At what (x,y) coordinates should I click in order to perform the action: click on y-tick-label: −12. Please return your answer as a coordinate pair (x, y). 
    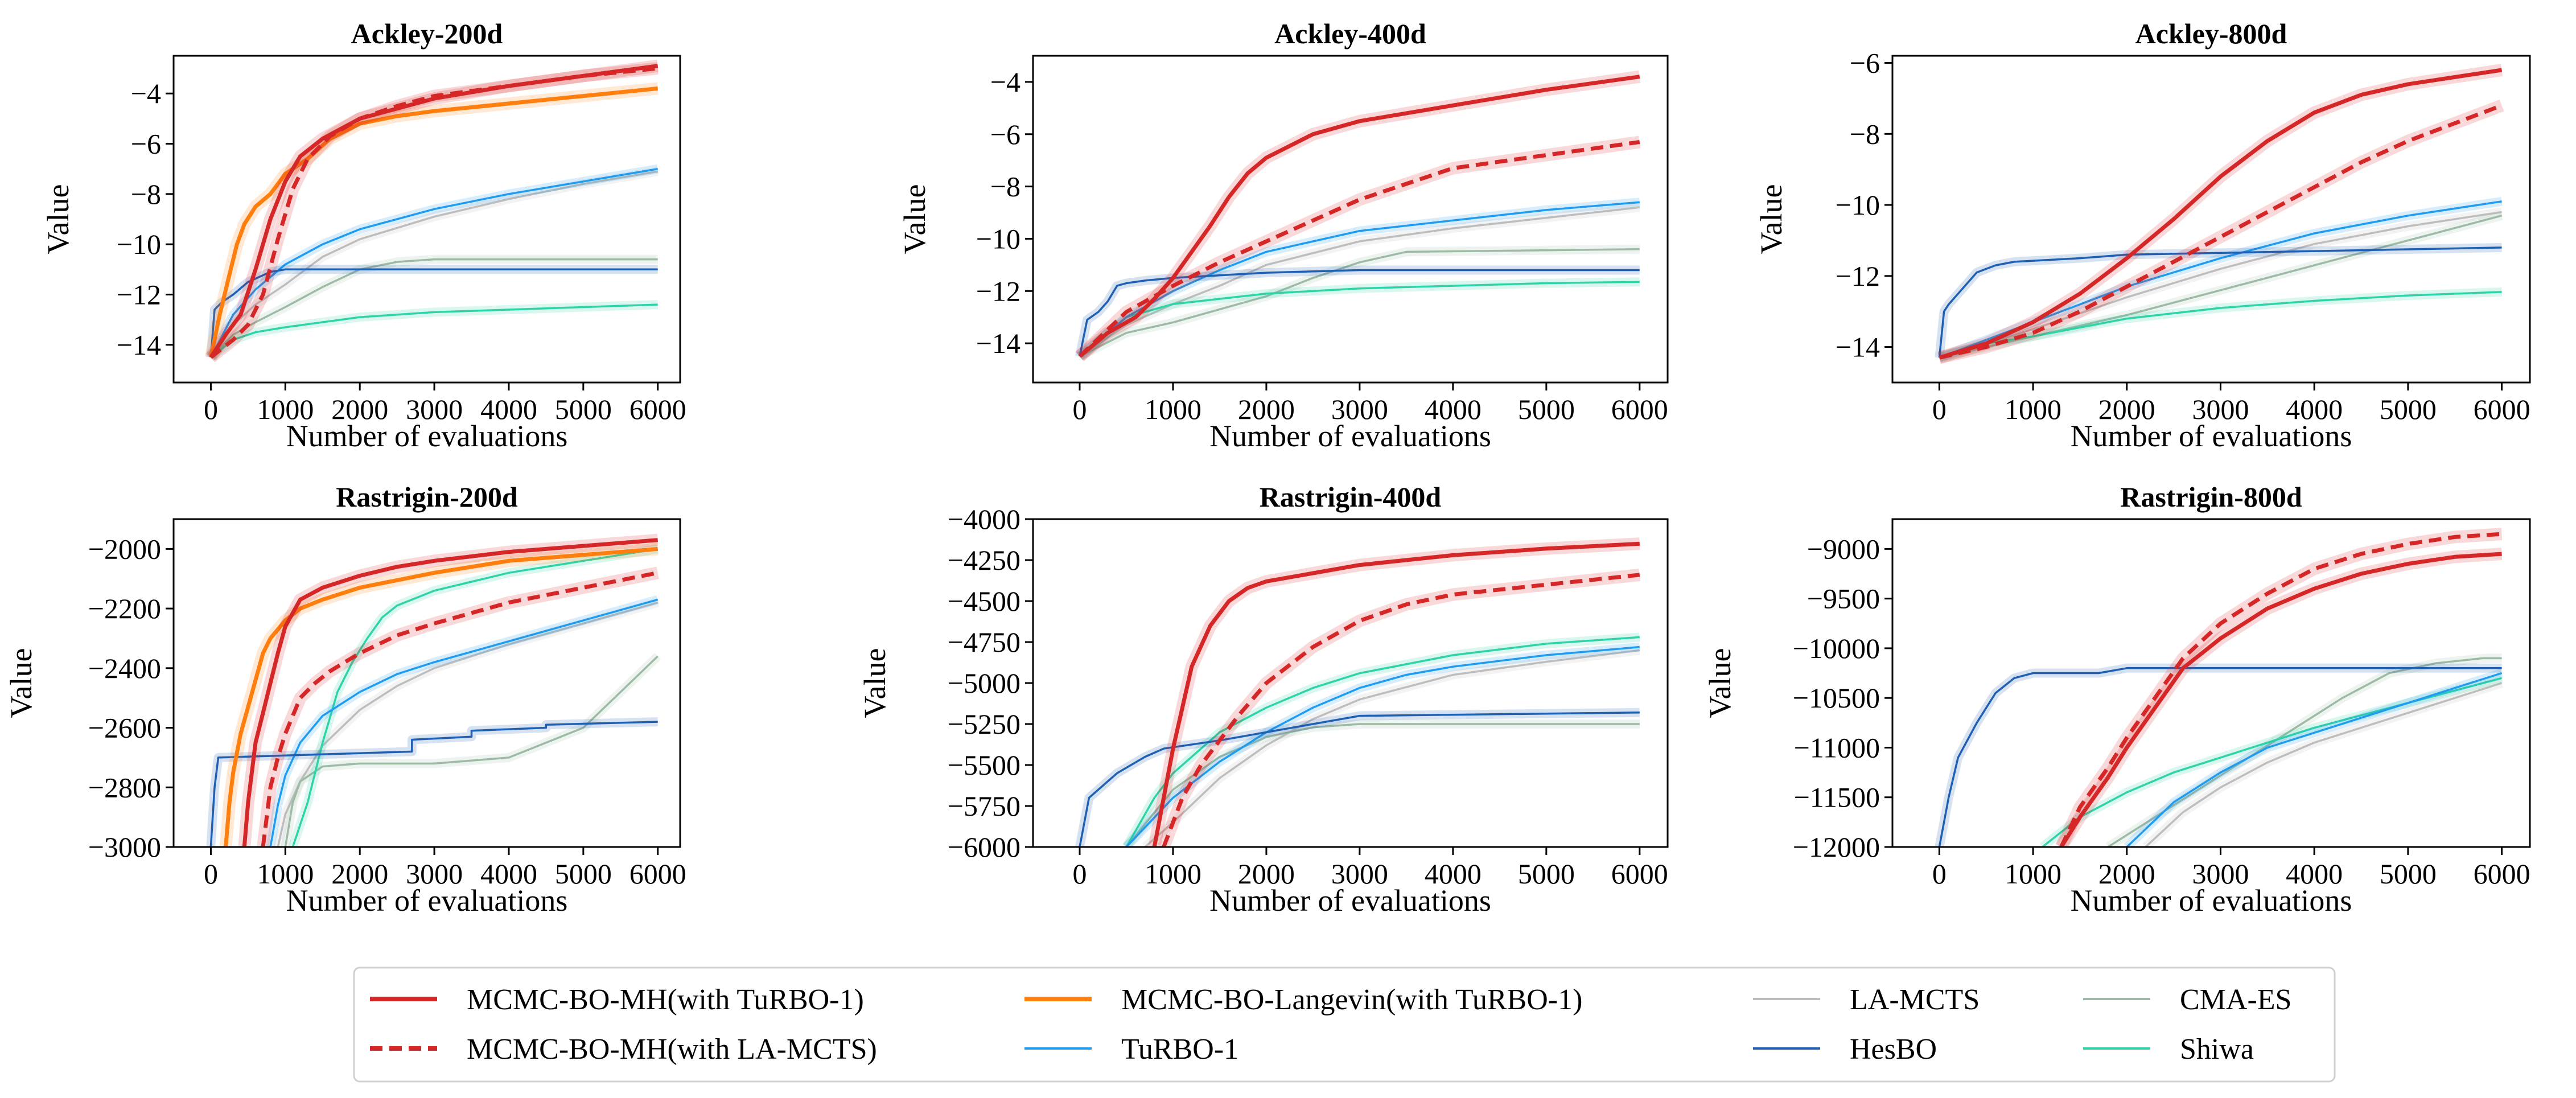
    Looking at the image, I should click on (139, 294).